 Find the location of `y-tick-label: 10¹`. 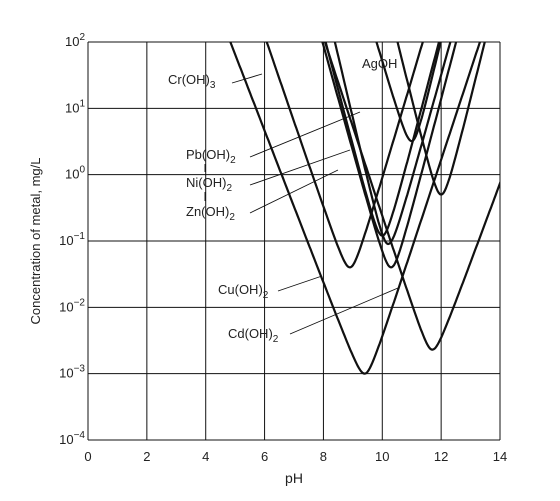

y-tick-label: 10¹ is located at coordinates (75, 106).